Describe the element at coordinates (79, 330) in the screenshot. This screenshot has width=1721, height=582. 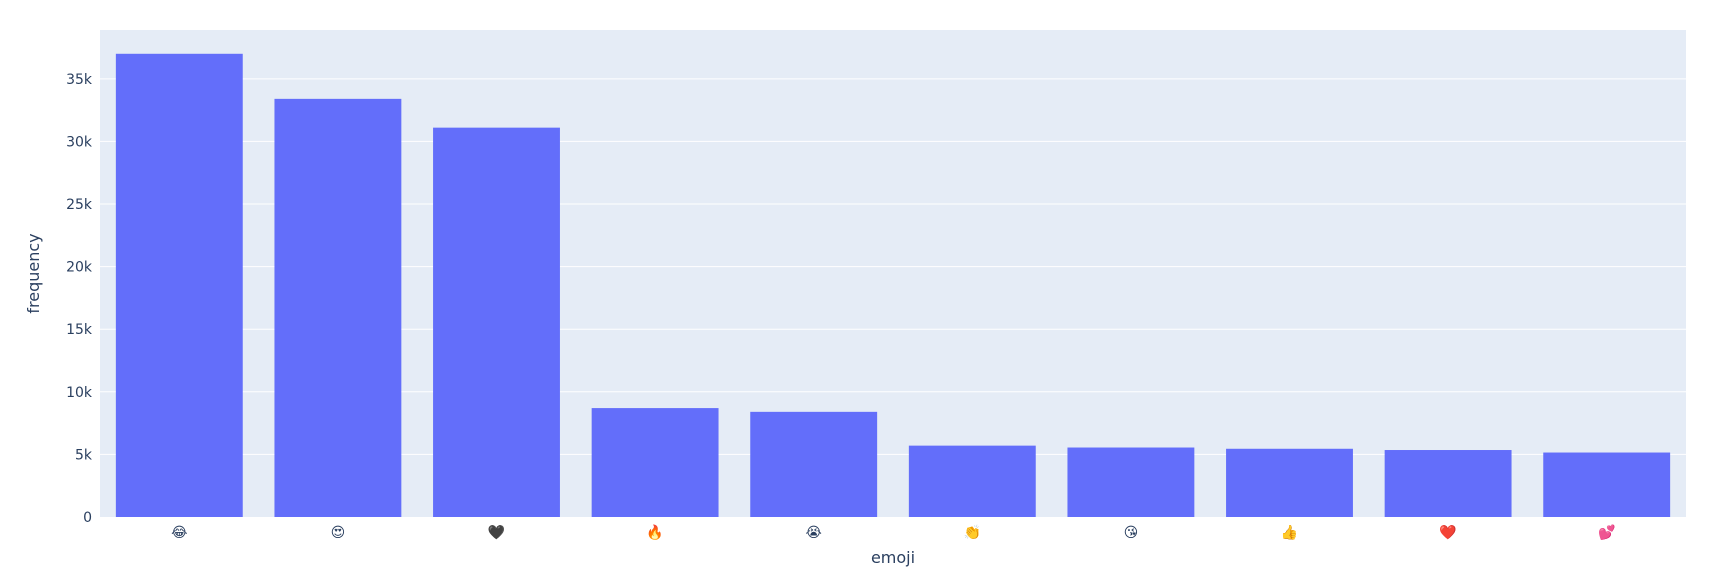
I see `y-tick-label: 15k` at that location.